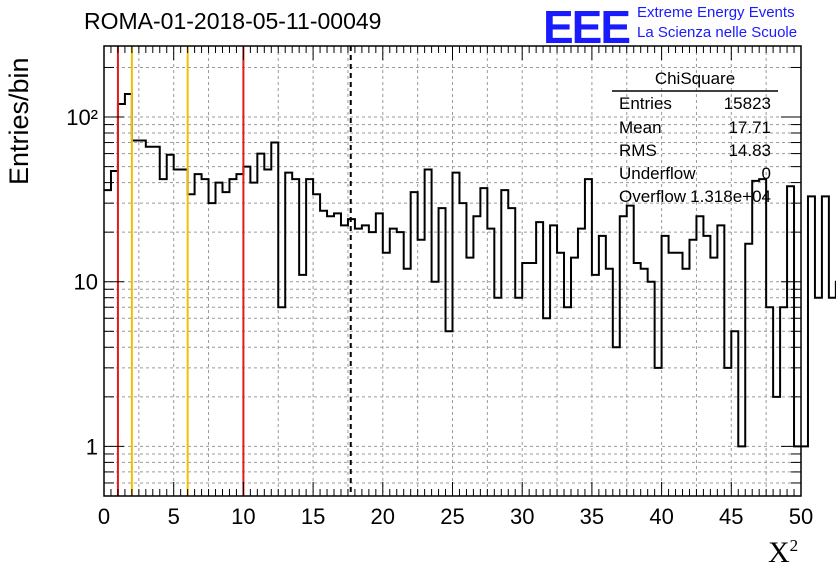 The height and width of the screenshot is (572, 836). What do you see at coordinates (695, 152) in the screenshot?
I see `stats-row-rms: RMS 14.83` at bounding box center [695, 152].